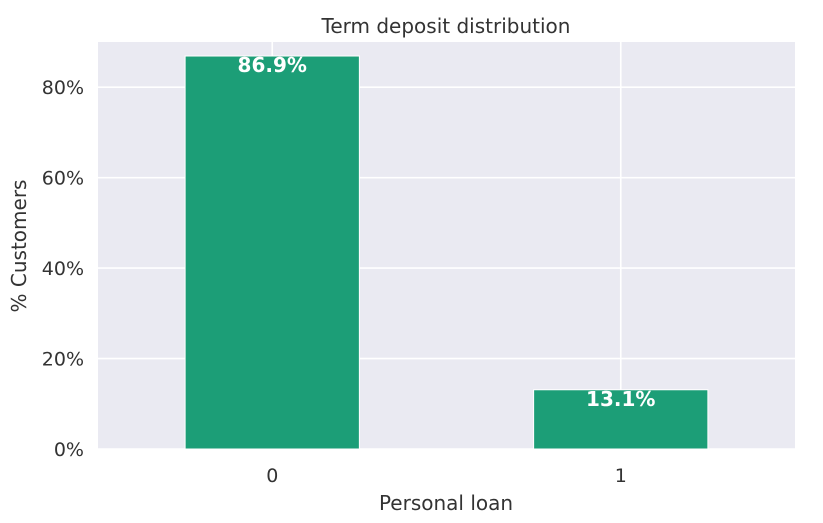 This screenshot has height=523, width=823. Describe the element at coordinates (19, 246) in the screenshot. I see `y-axis-label: % Customers` at that location.